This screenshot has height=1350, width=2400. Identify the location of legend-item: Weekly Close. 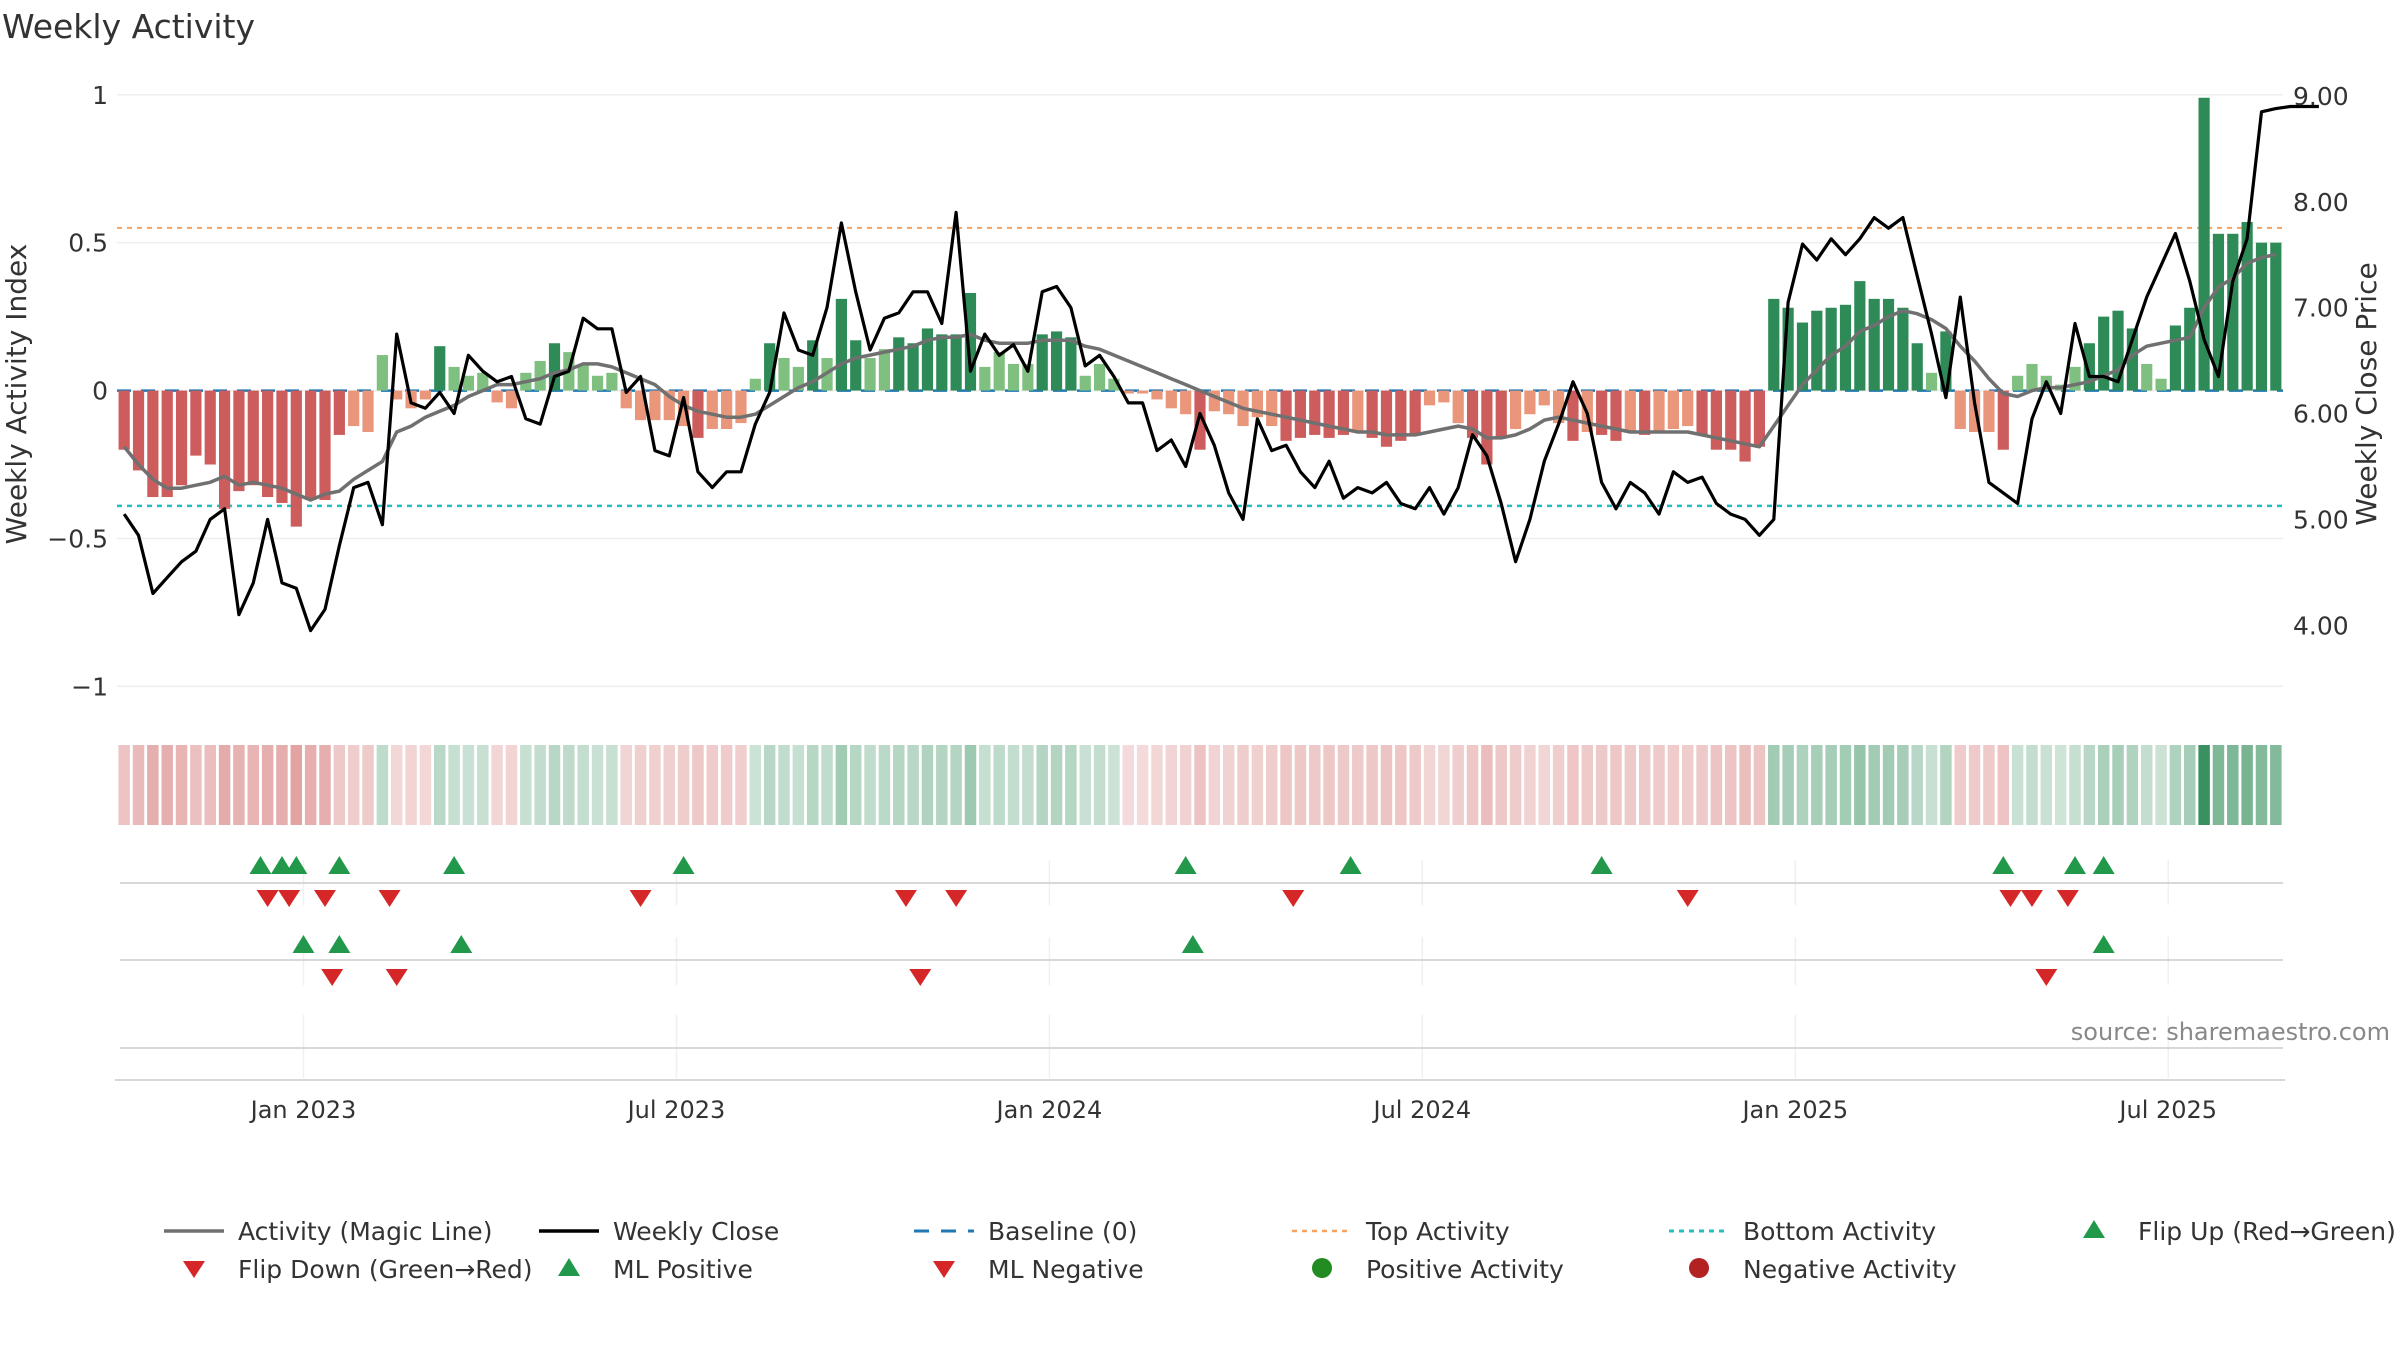
(659, 1231).